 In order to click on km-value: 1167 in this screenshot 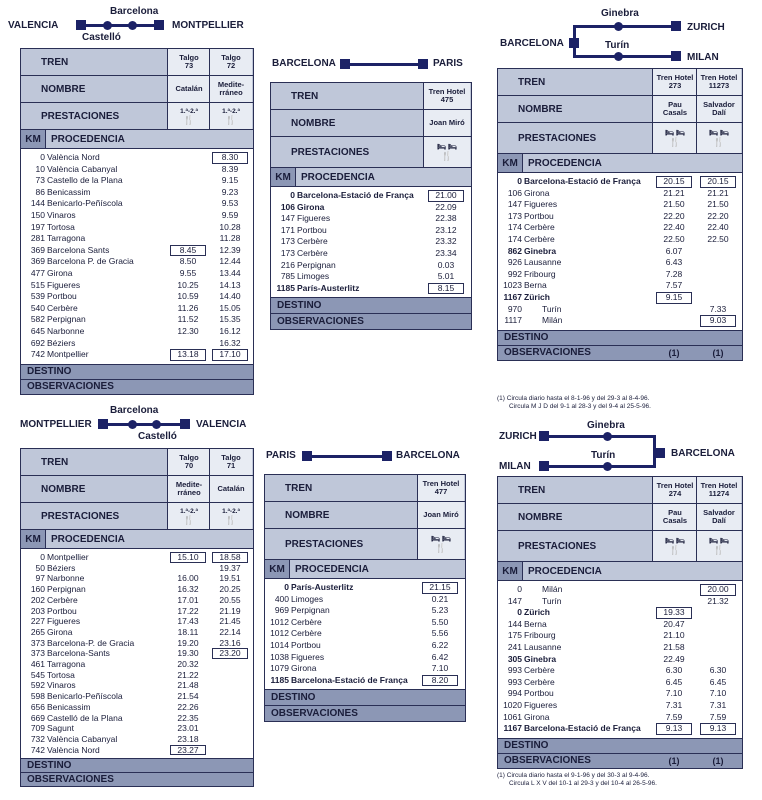, I will do `click(512, 728)`.